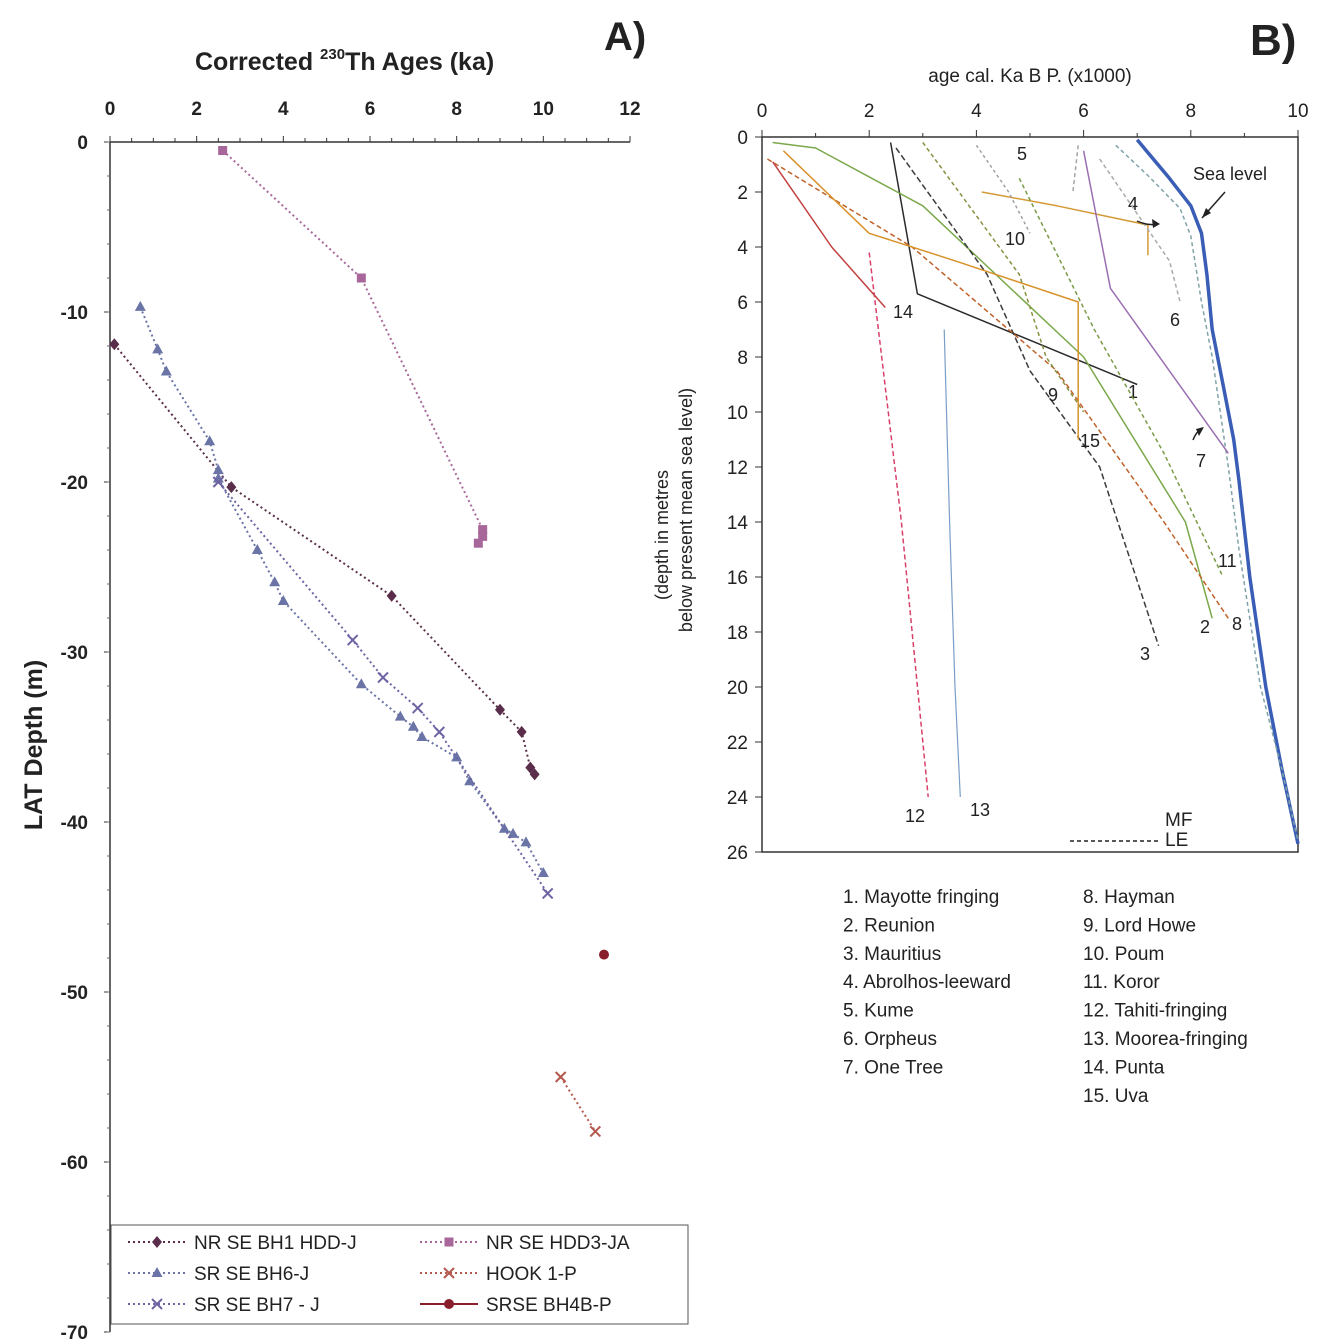  What do you see at coordinates (762, 111) in the screenshot?
I see `panel-b-x-tick-label: 0` at bounding box center [762, 111].